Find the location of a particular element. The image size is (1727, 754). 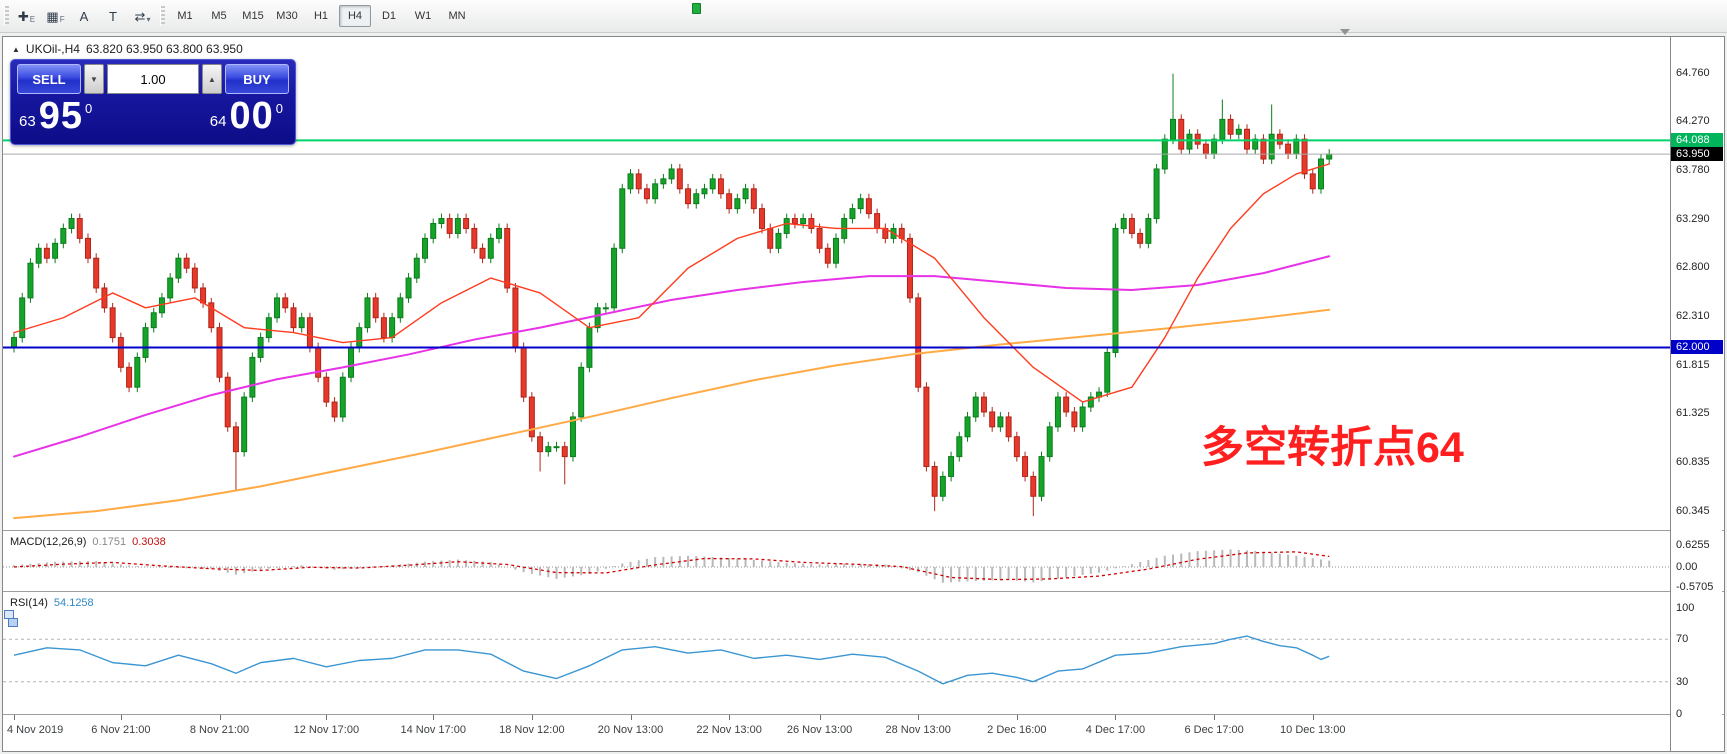

text-box-icon: T is located at coordinates (113, 16).